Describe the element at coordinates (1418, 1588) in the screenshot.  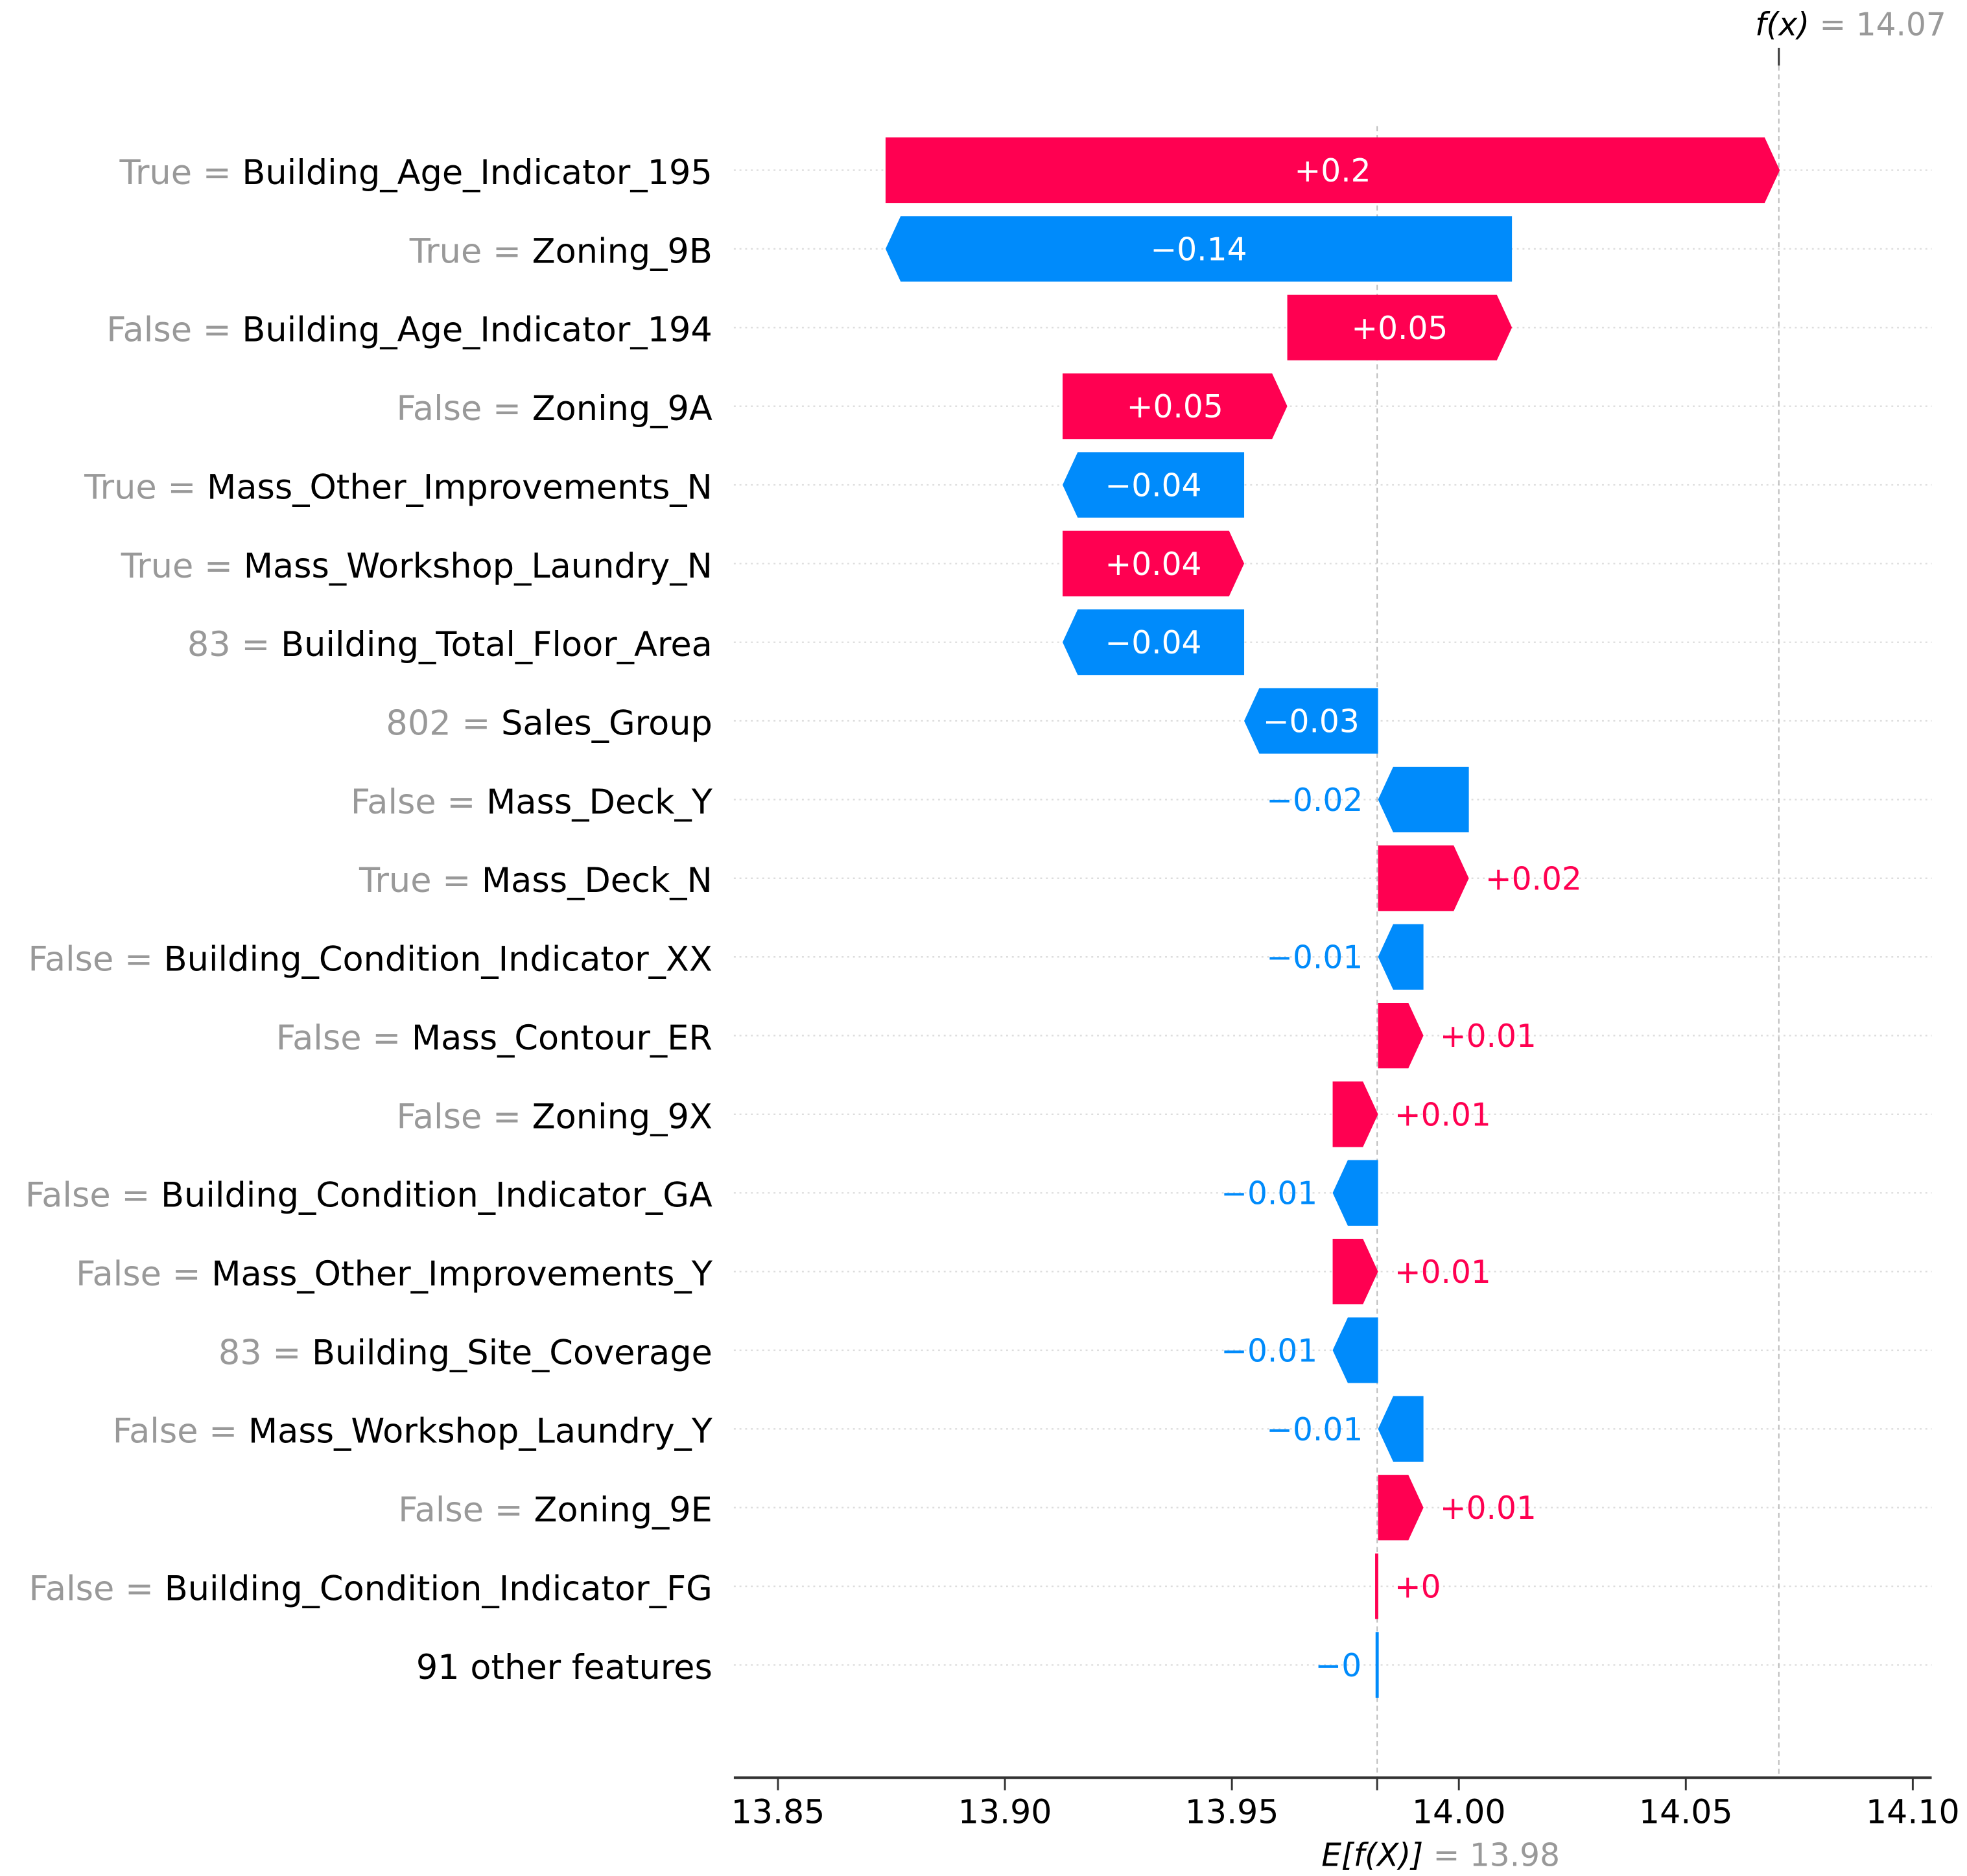
I see `bar-value-label: +0` at that location.